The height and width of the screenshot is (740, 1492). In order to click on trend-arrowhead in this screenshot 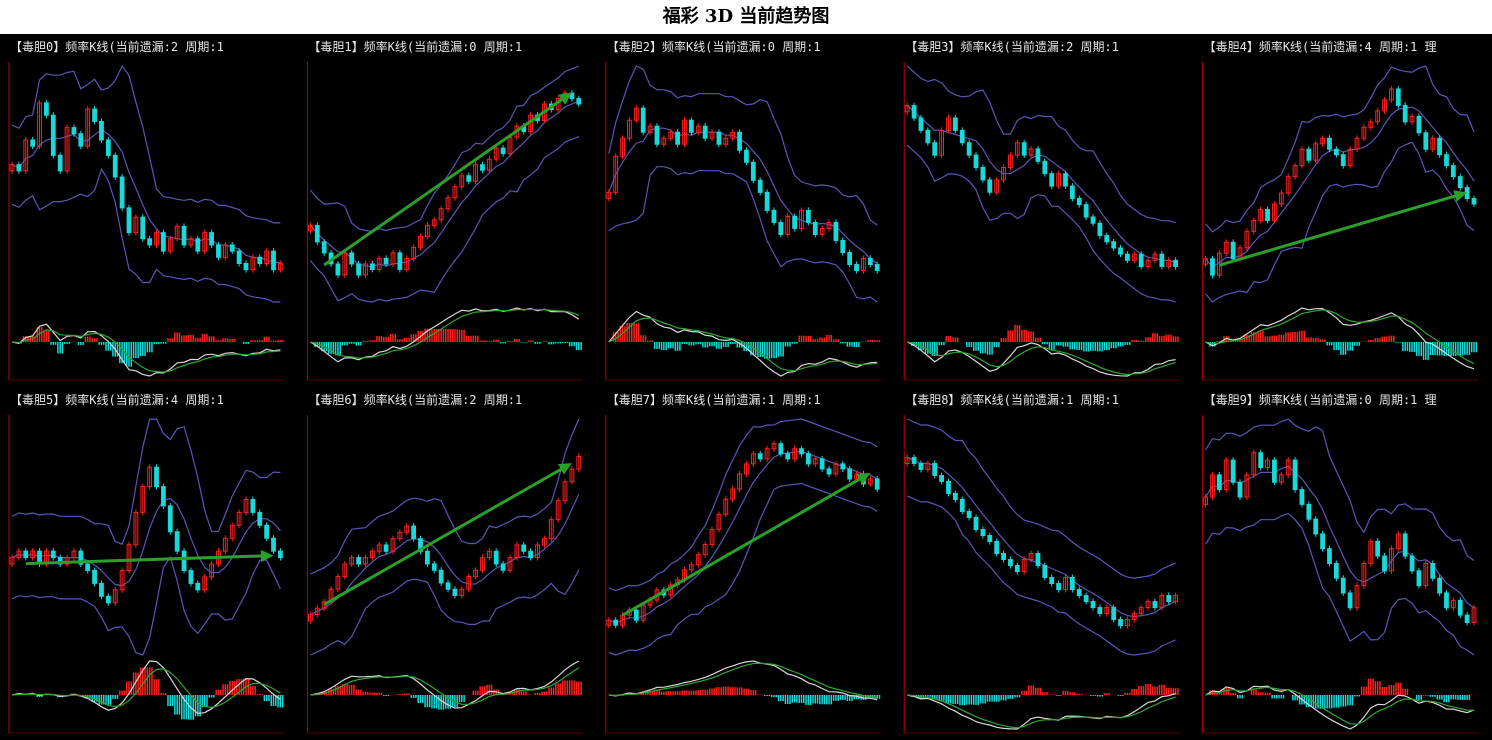, I will do `click(1460, 196)`.